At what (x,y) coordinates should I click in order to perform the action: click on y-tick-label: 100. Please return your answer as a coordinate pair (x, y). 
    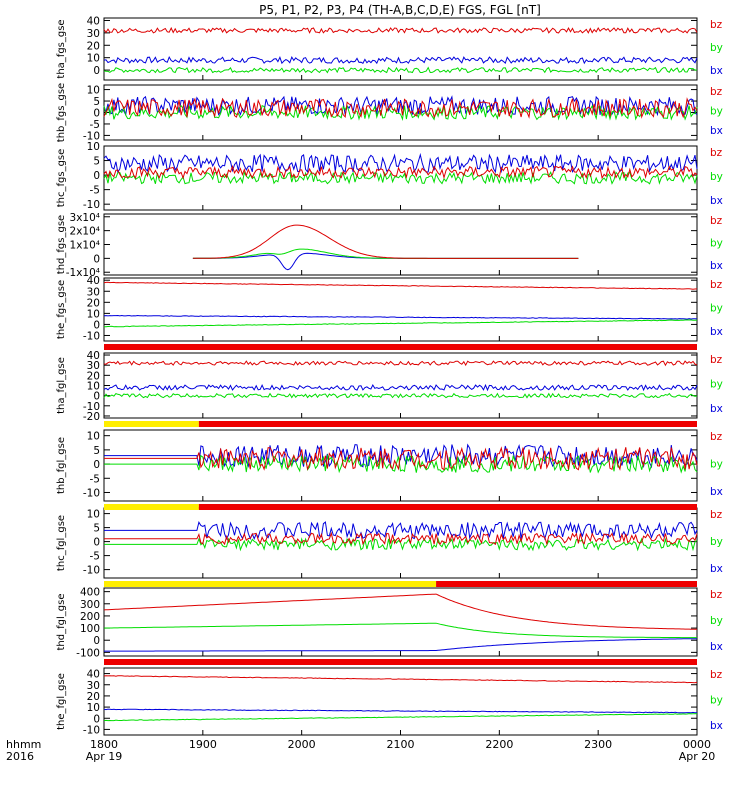
    Looking at the image, I should click on (90, 629).